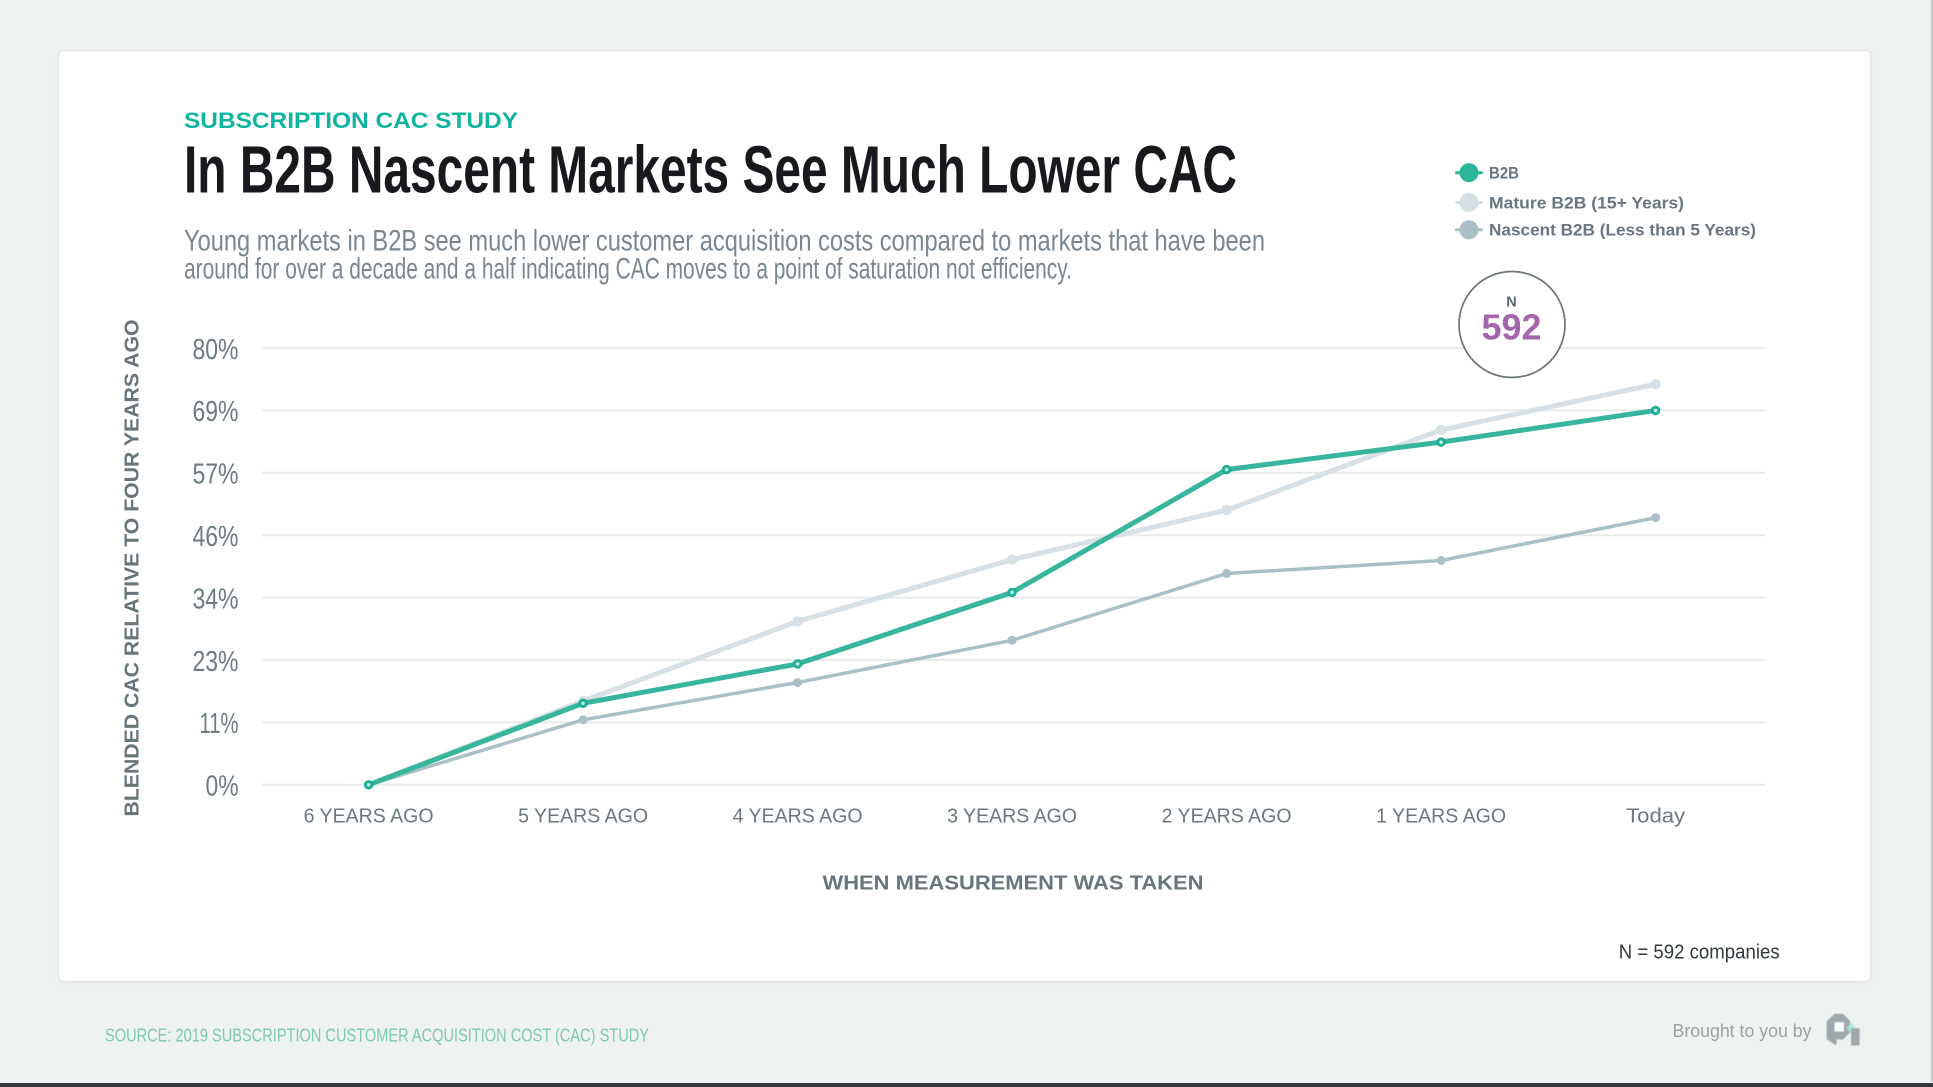 This screenshot has height=1087, width=1933. Describe the element at coordinates (1586, 203) in the screenshot. I see `svg-text: Mature B2B (15+ Years)` at that location.